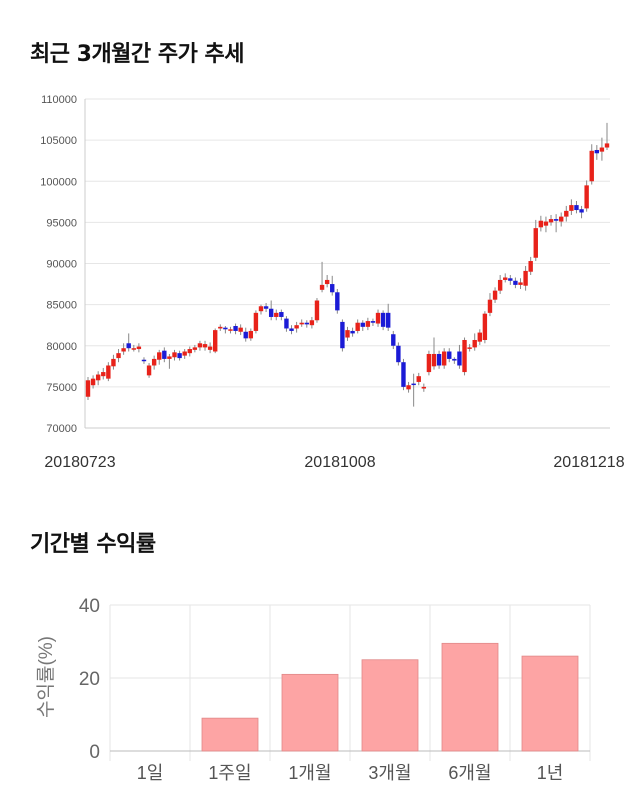 The height and width of the screenshot is (810, 640). Describe the element at coordinates (339, 462) in the screenshot. I see `candle-x-tick-label: 20181008` at that location.